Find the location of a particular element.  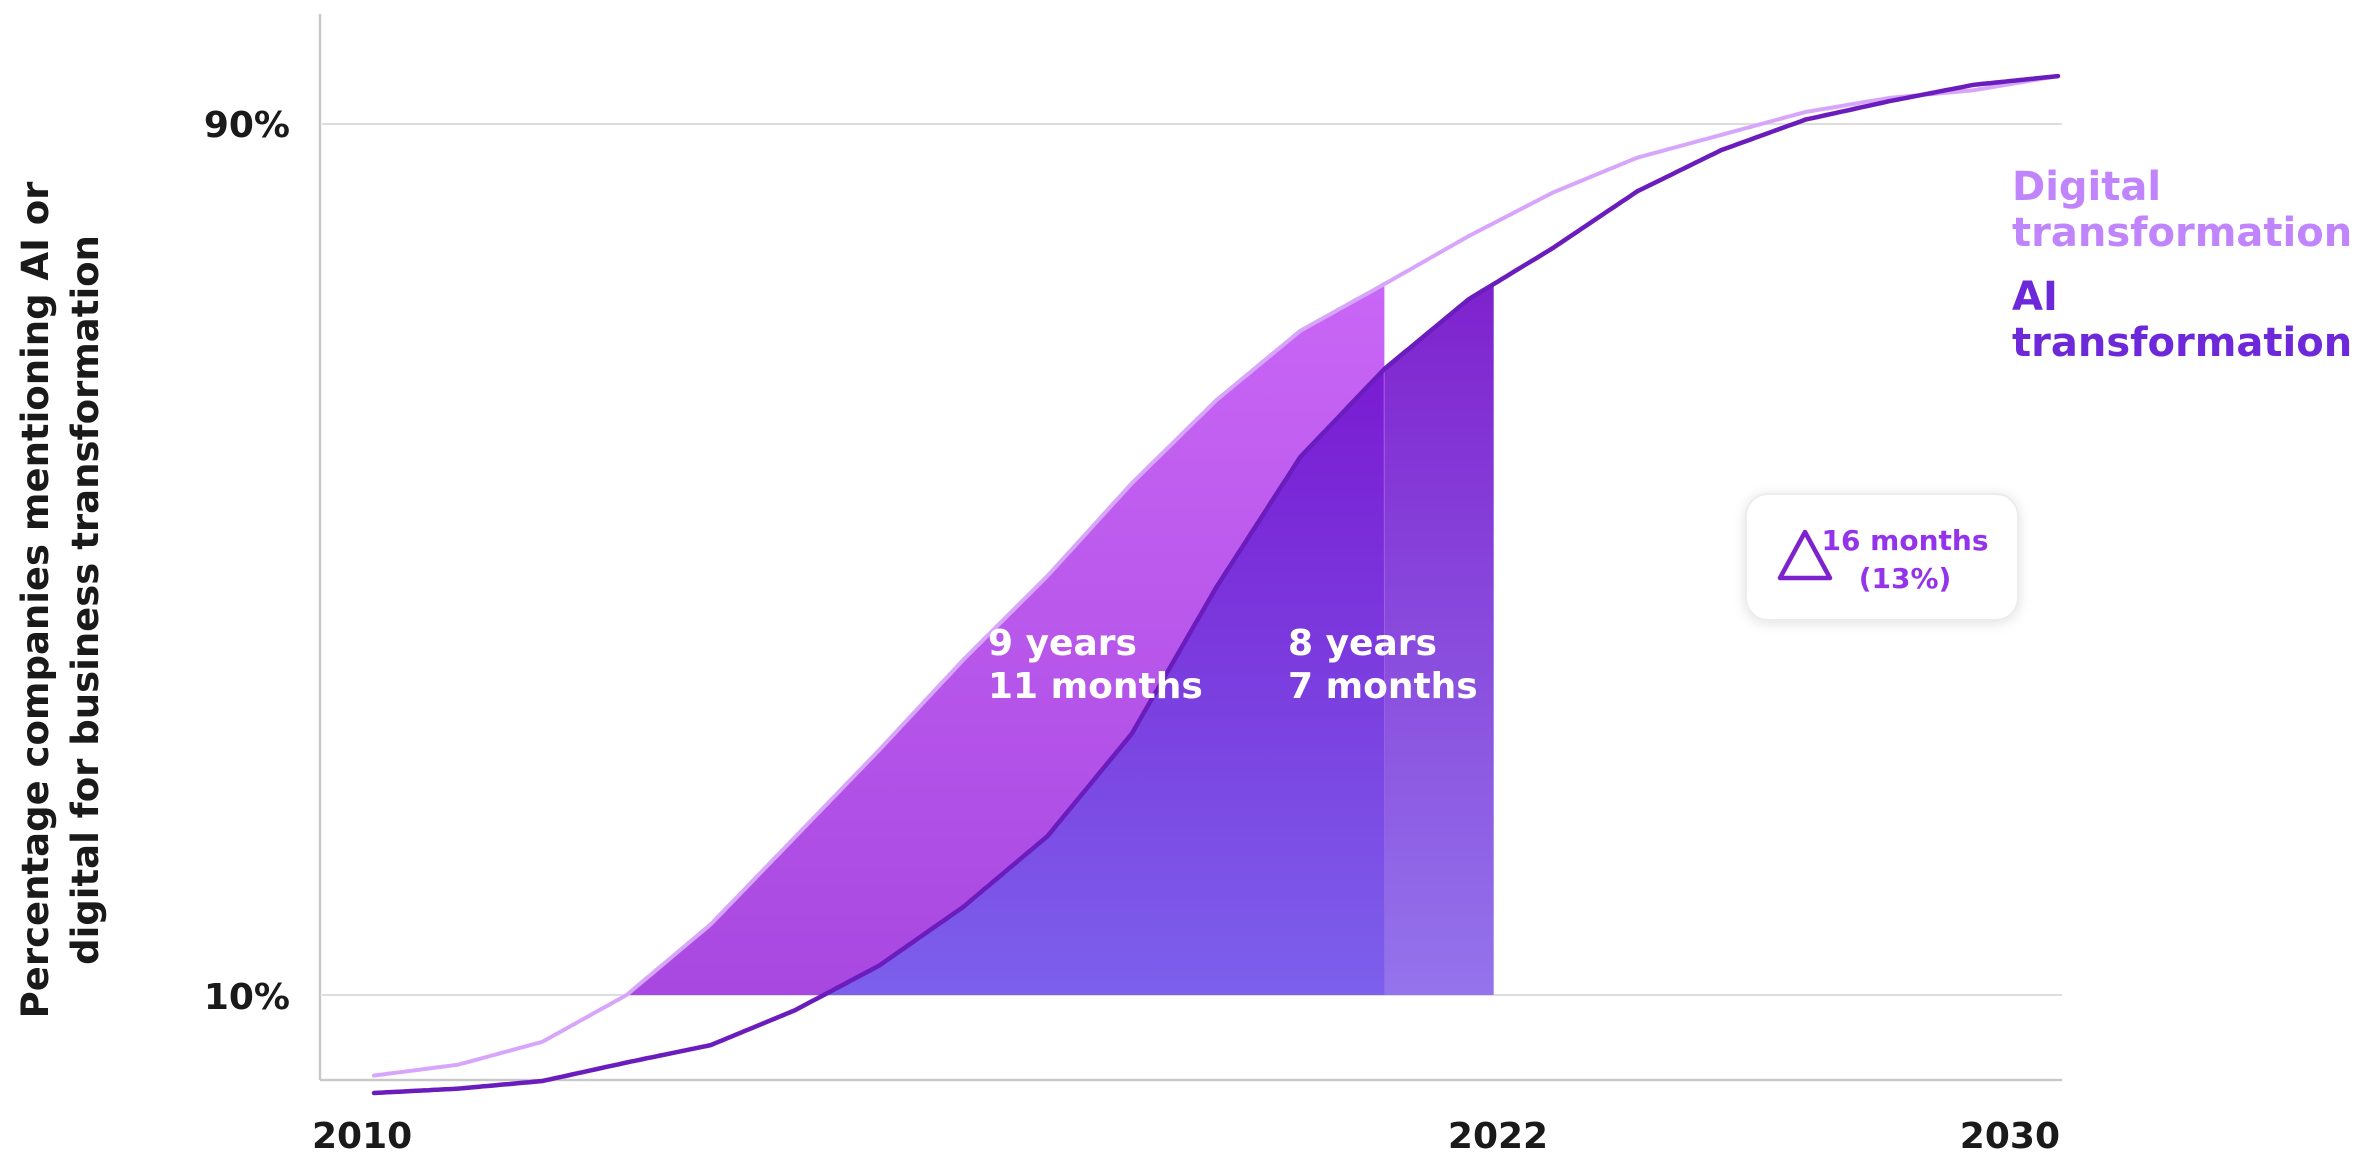

y-axis-title-line-2: digital for business transformation is located at coordinates (85, 600).